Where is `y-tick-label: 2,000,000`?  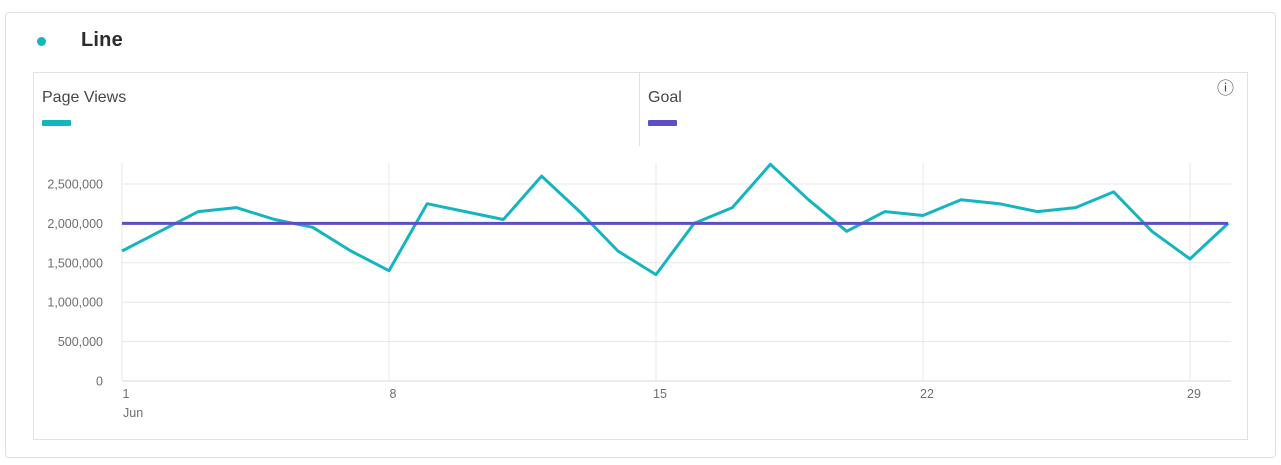 y-tick-label: 2,000,000 is located at coordinates (75, 224).